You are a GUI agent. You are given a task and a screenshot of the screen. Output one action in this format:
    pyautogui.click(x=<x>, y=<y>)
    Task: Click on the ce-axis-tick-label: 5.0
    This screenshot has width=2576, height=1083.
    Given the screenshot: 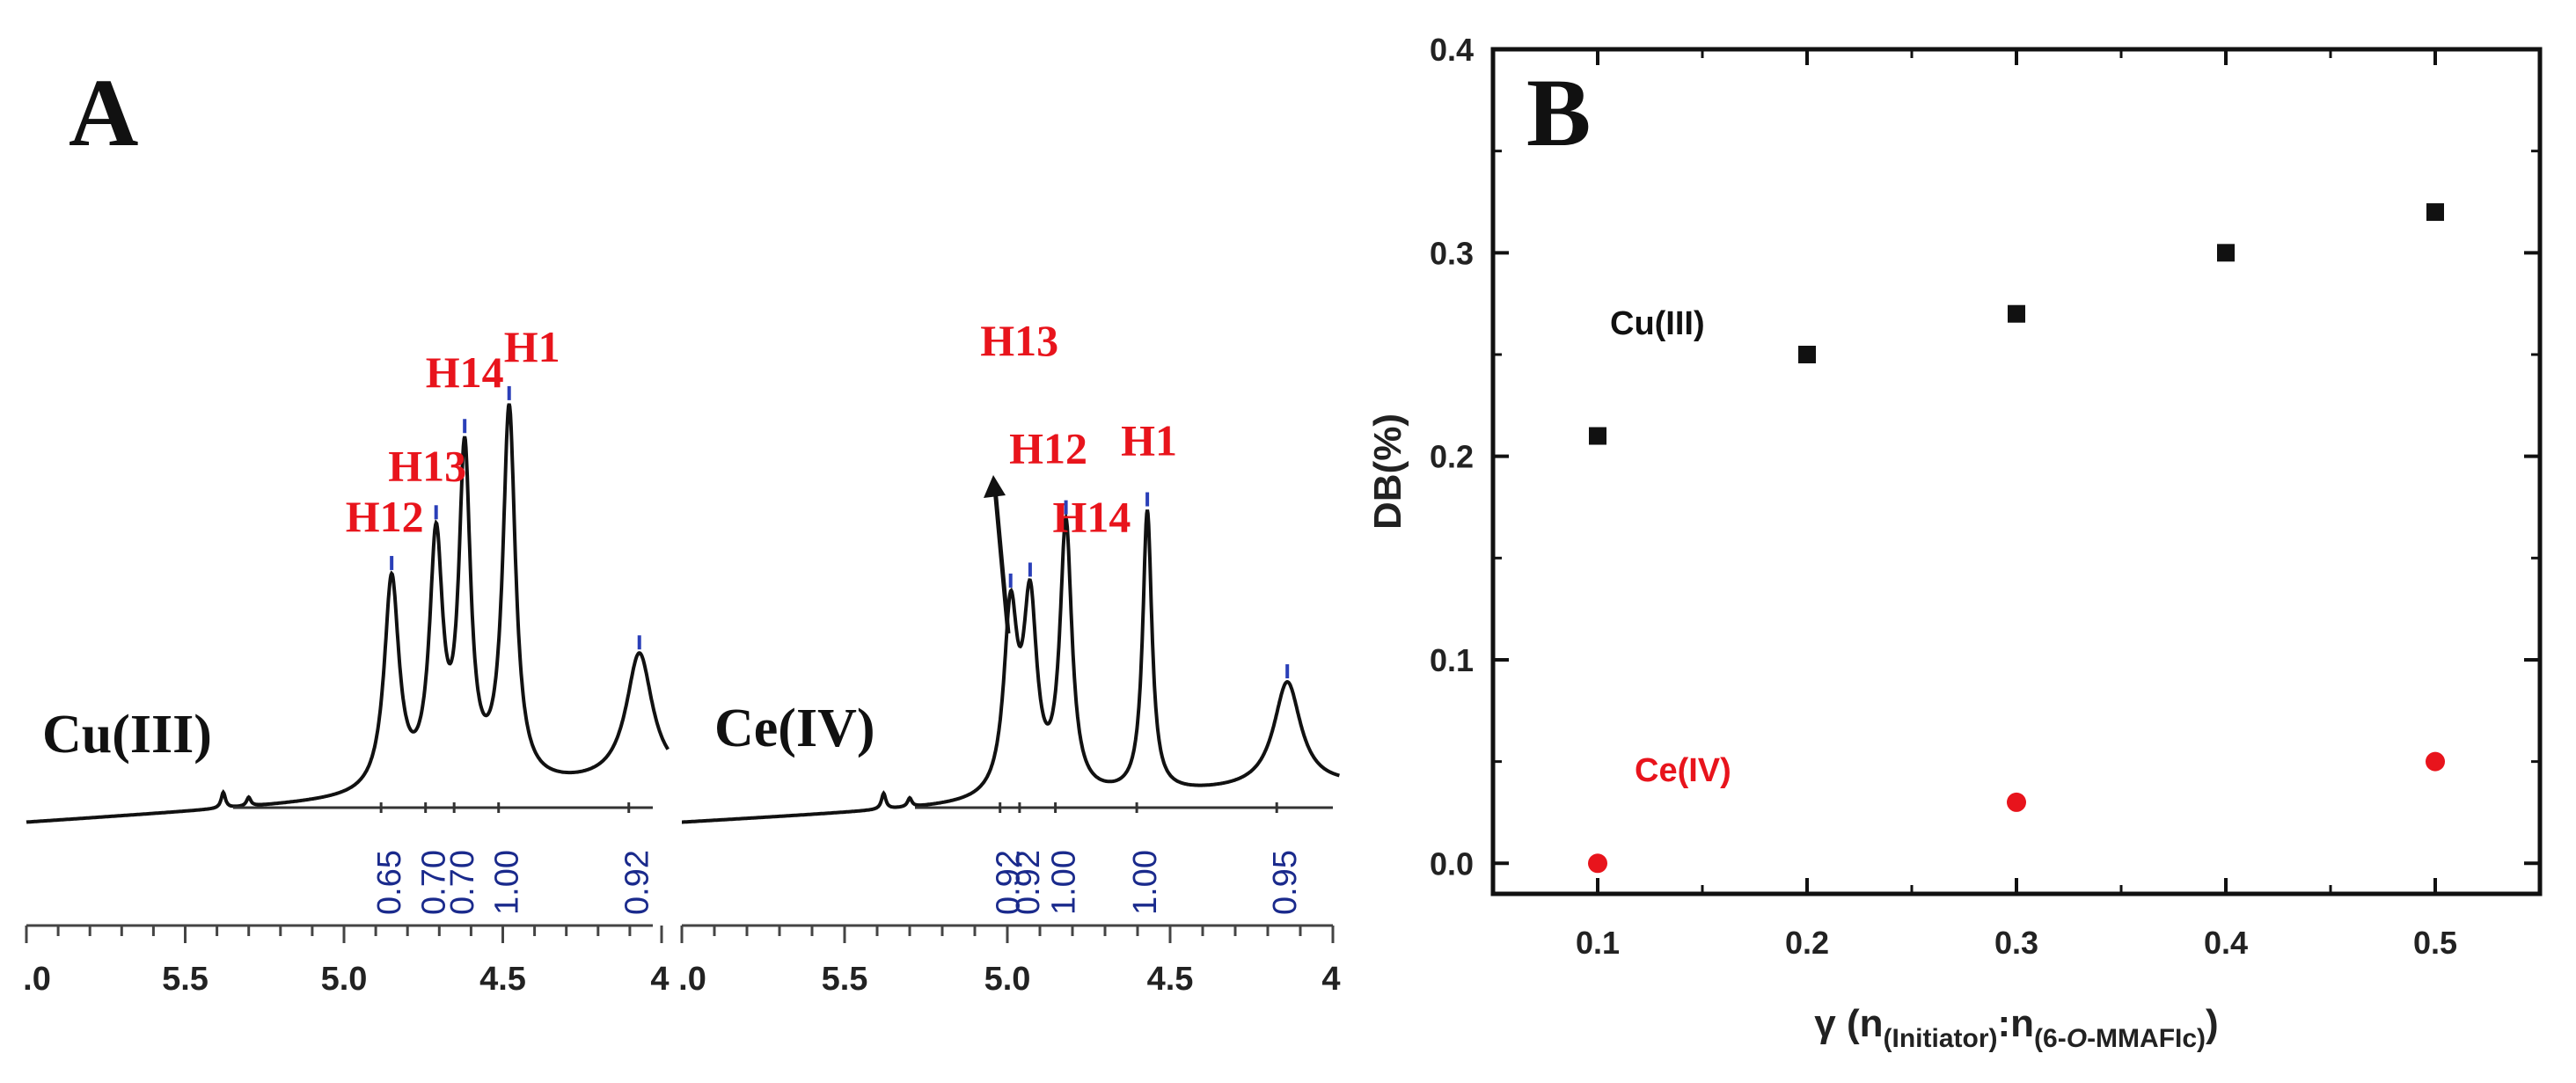 What is the action you would take?
    pyautogui.click(x=1008, y=979)
    